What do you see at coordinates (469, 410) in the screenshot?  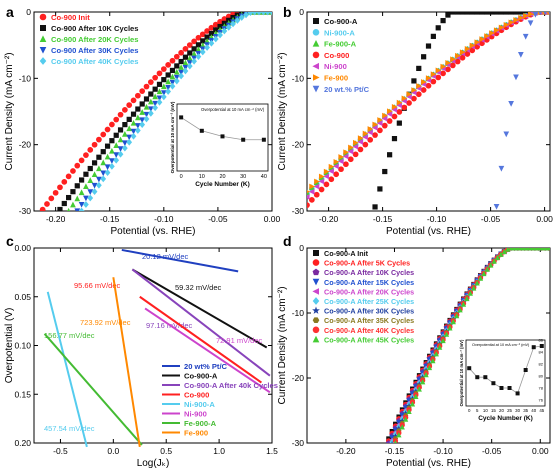 I see `inset-x-tick-label: 0` at bounding box center [469, 410].